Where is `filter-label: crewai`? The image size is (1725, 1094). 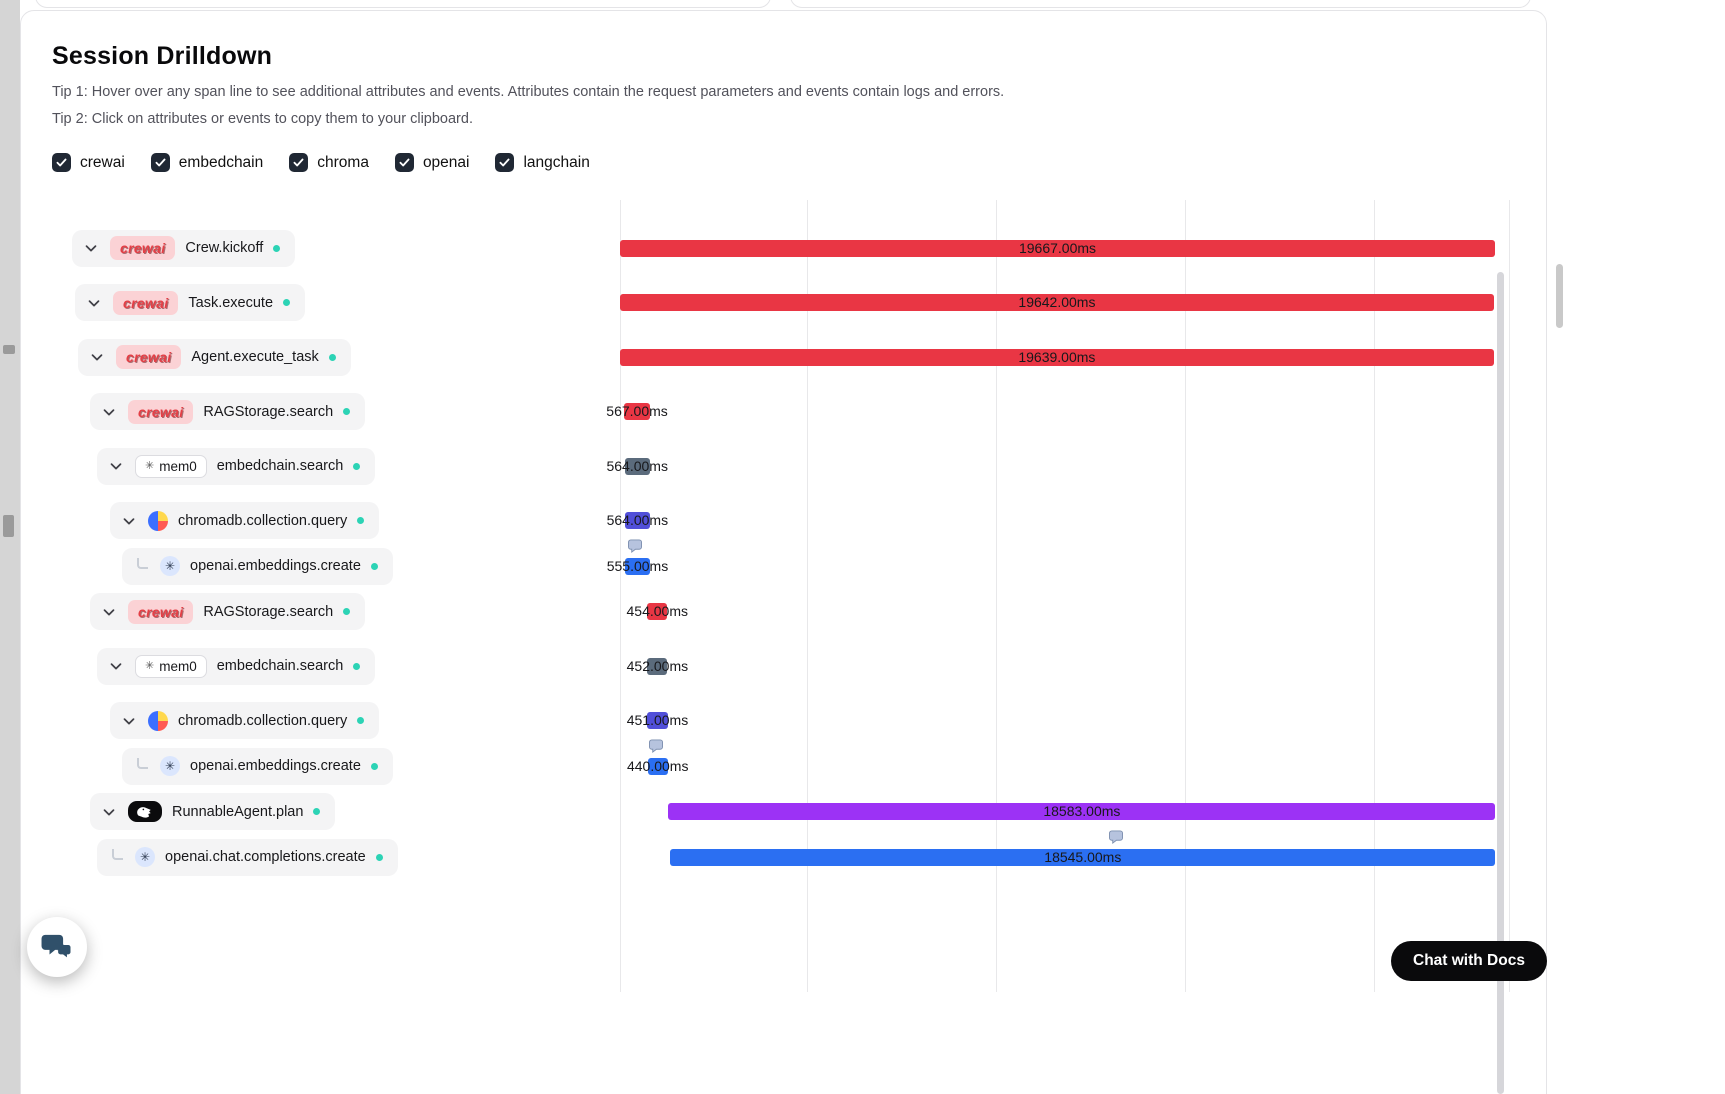
filter-label: crewai is located at coordinates (102, 162).